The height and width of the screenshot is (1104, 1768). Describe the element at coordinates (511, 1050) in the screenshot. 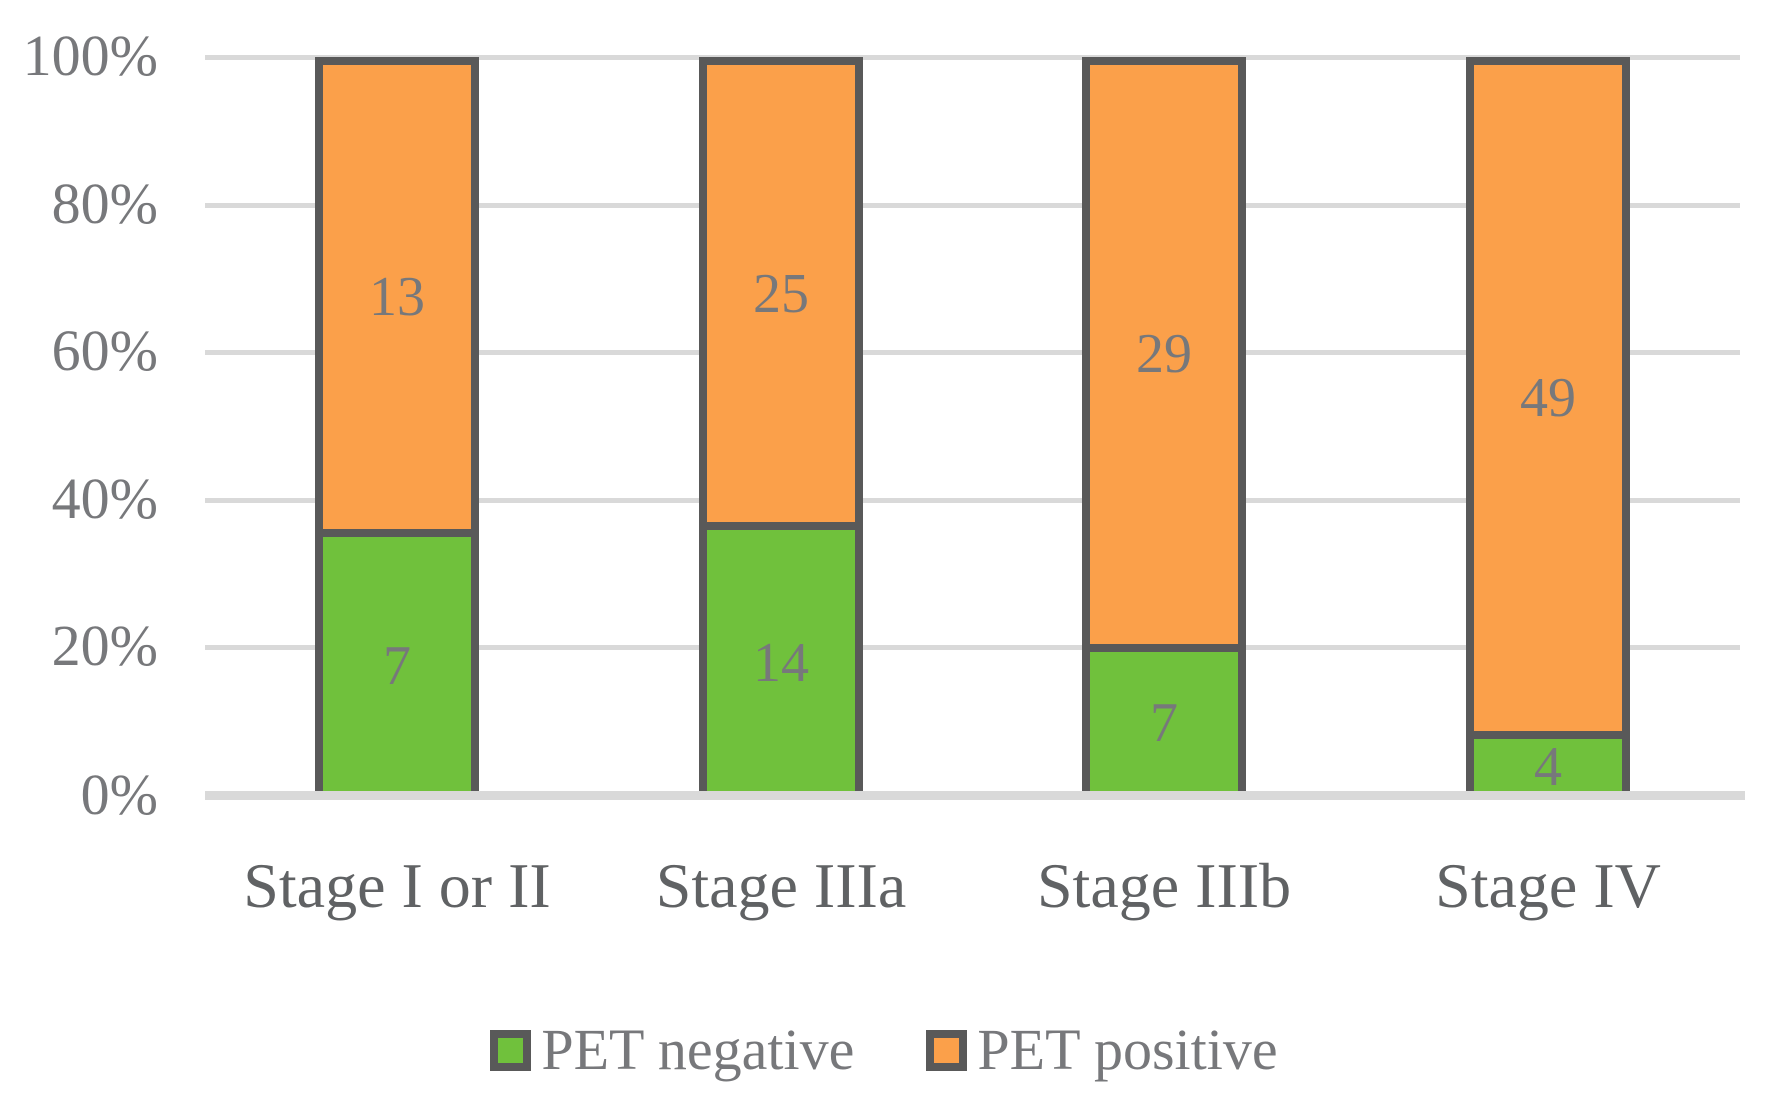

I see `legend-swatch-pet-negative-icon` at that location.